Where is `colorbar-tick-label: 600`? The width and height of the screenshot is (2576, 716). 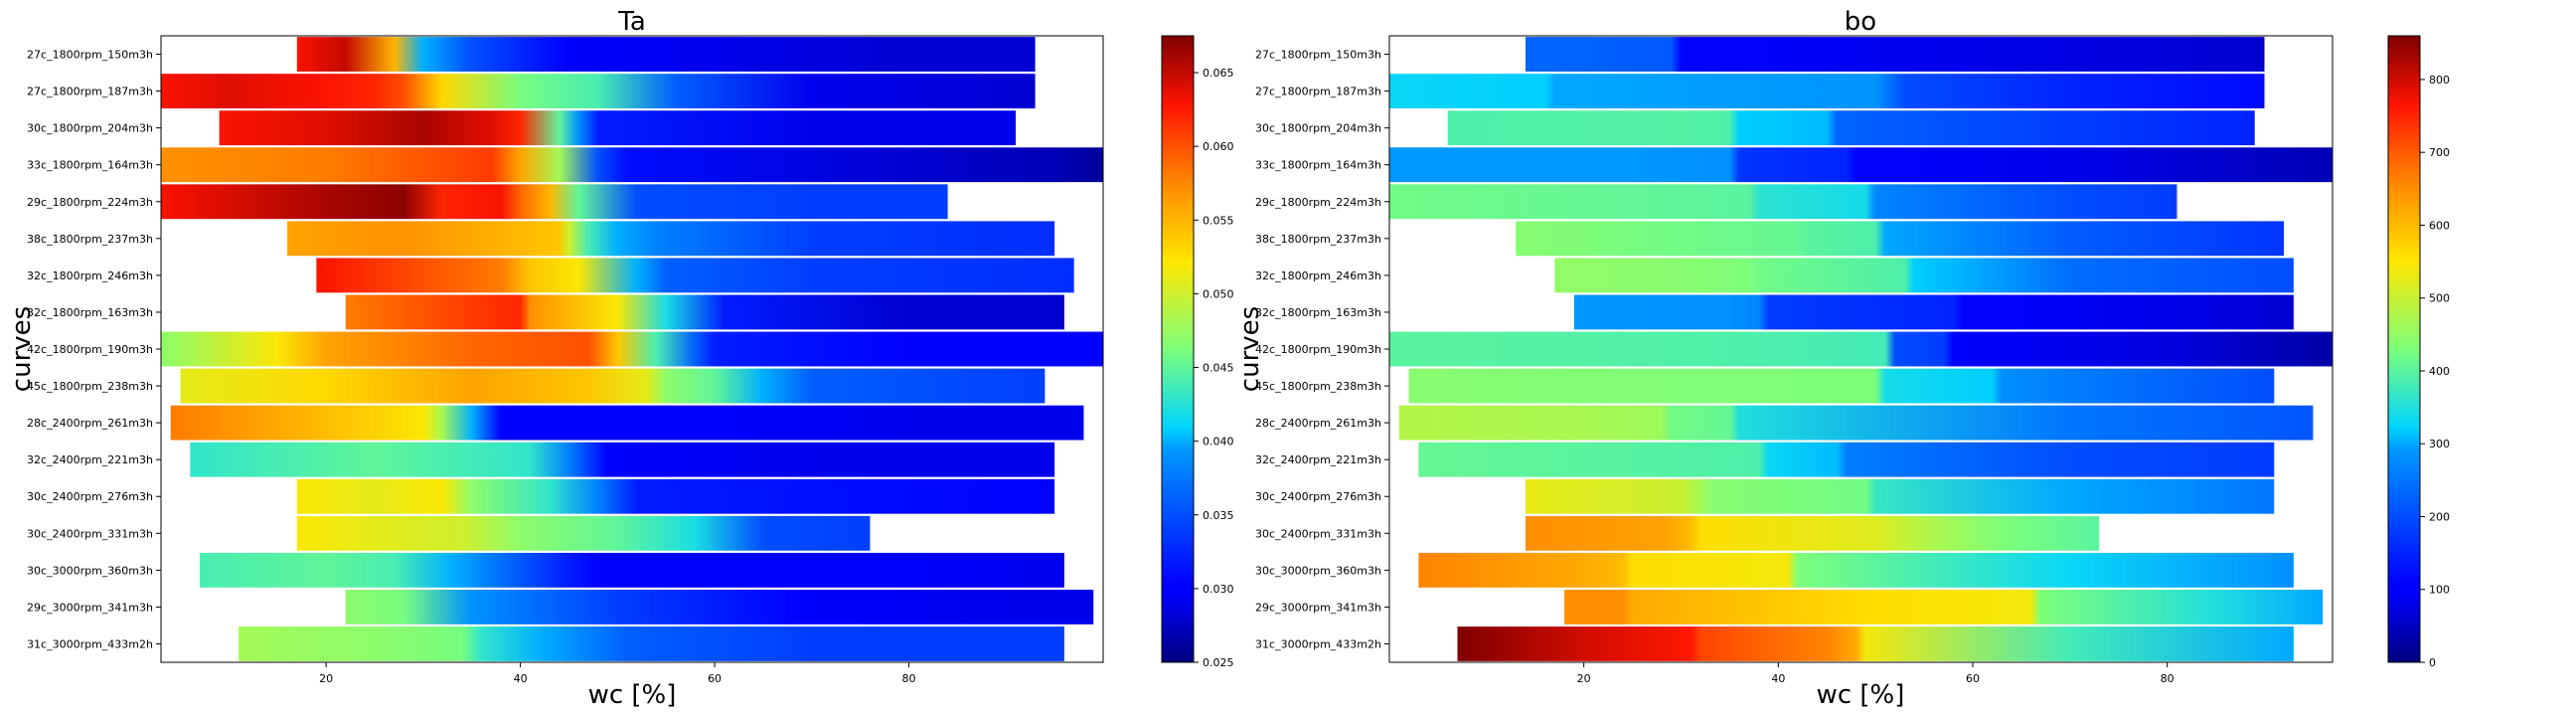 colorbar-tick-label: 600 is located at coordinates (2439, 226).